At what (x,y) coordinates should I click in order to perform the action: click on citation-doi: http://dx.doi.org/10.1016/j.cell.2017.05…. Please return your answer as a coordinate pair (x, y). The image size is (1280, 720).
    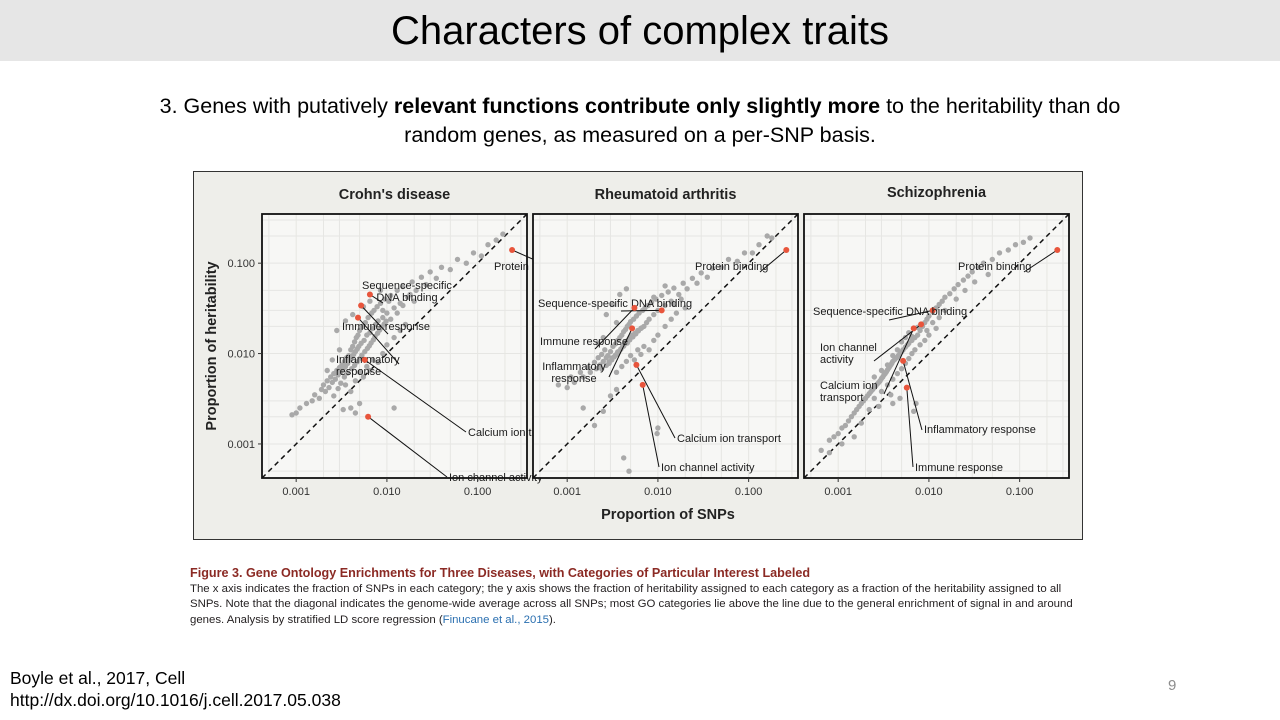
    Looking at the image, I should click on (175, 700).